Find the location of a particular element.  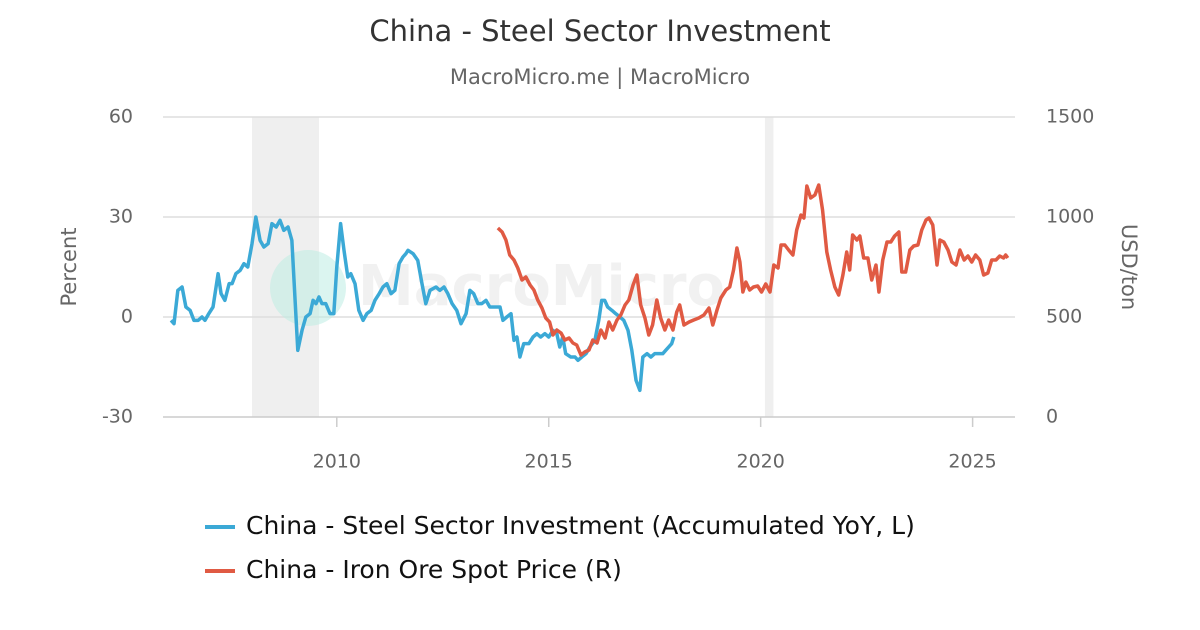

y2-tick-label: 1500 is located at coordinates (1070, 117).